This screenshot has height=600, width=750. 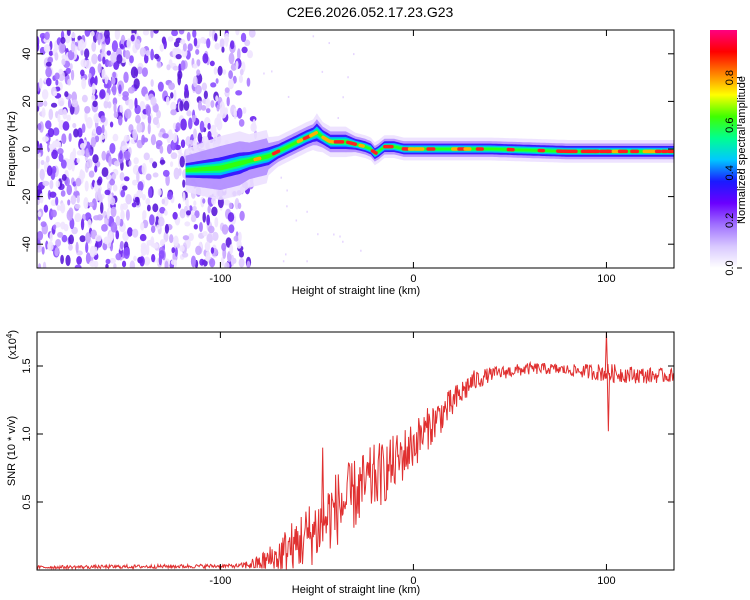 What do you see at coordinates (27, 101) in the screenshot?
I see `spectrogram-y-tick-label: 20` at bounding box center [27, 101].